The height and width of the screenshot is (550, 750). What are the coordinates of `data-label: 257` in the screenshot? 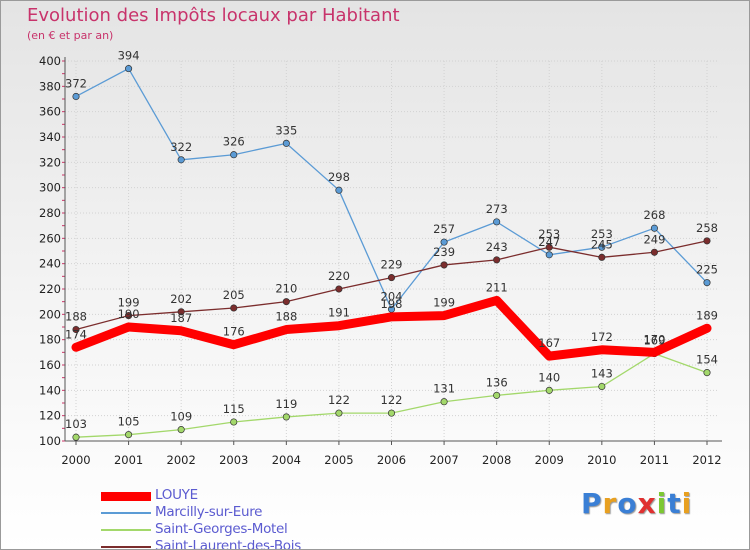 It's located at (444, 229).